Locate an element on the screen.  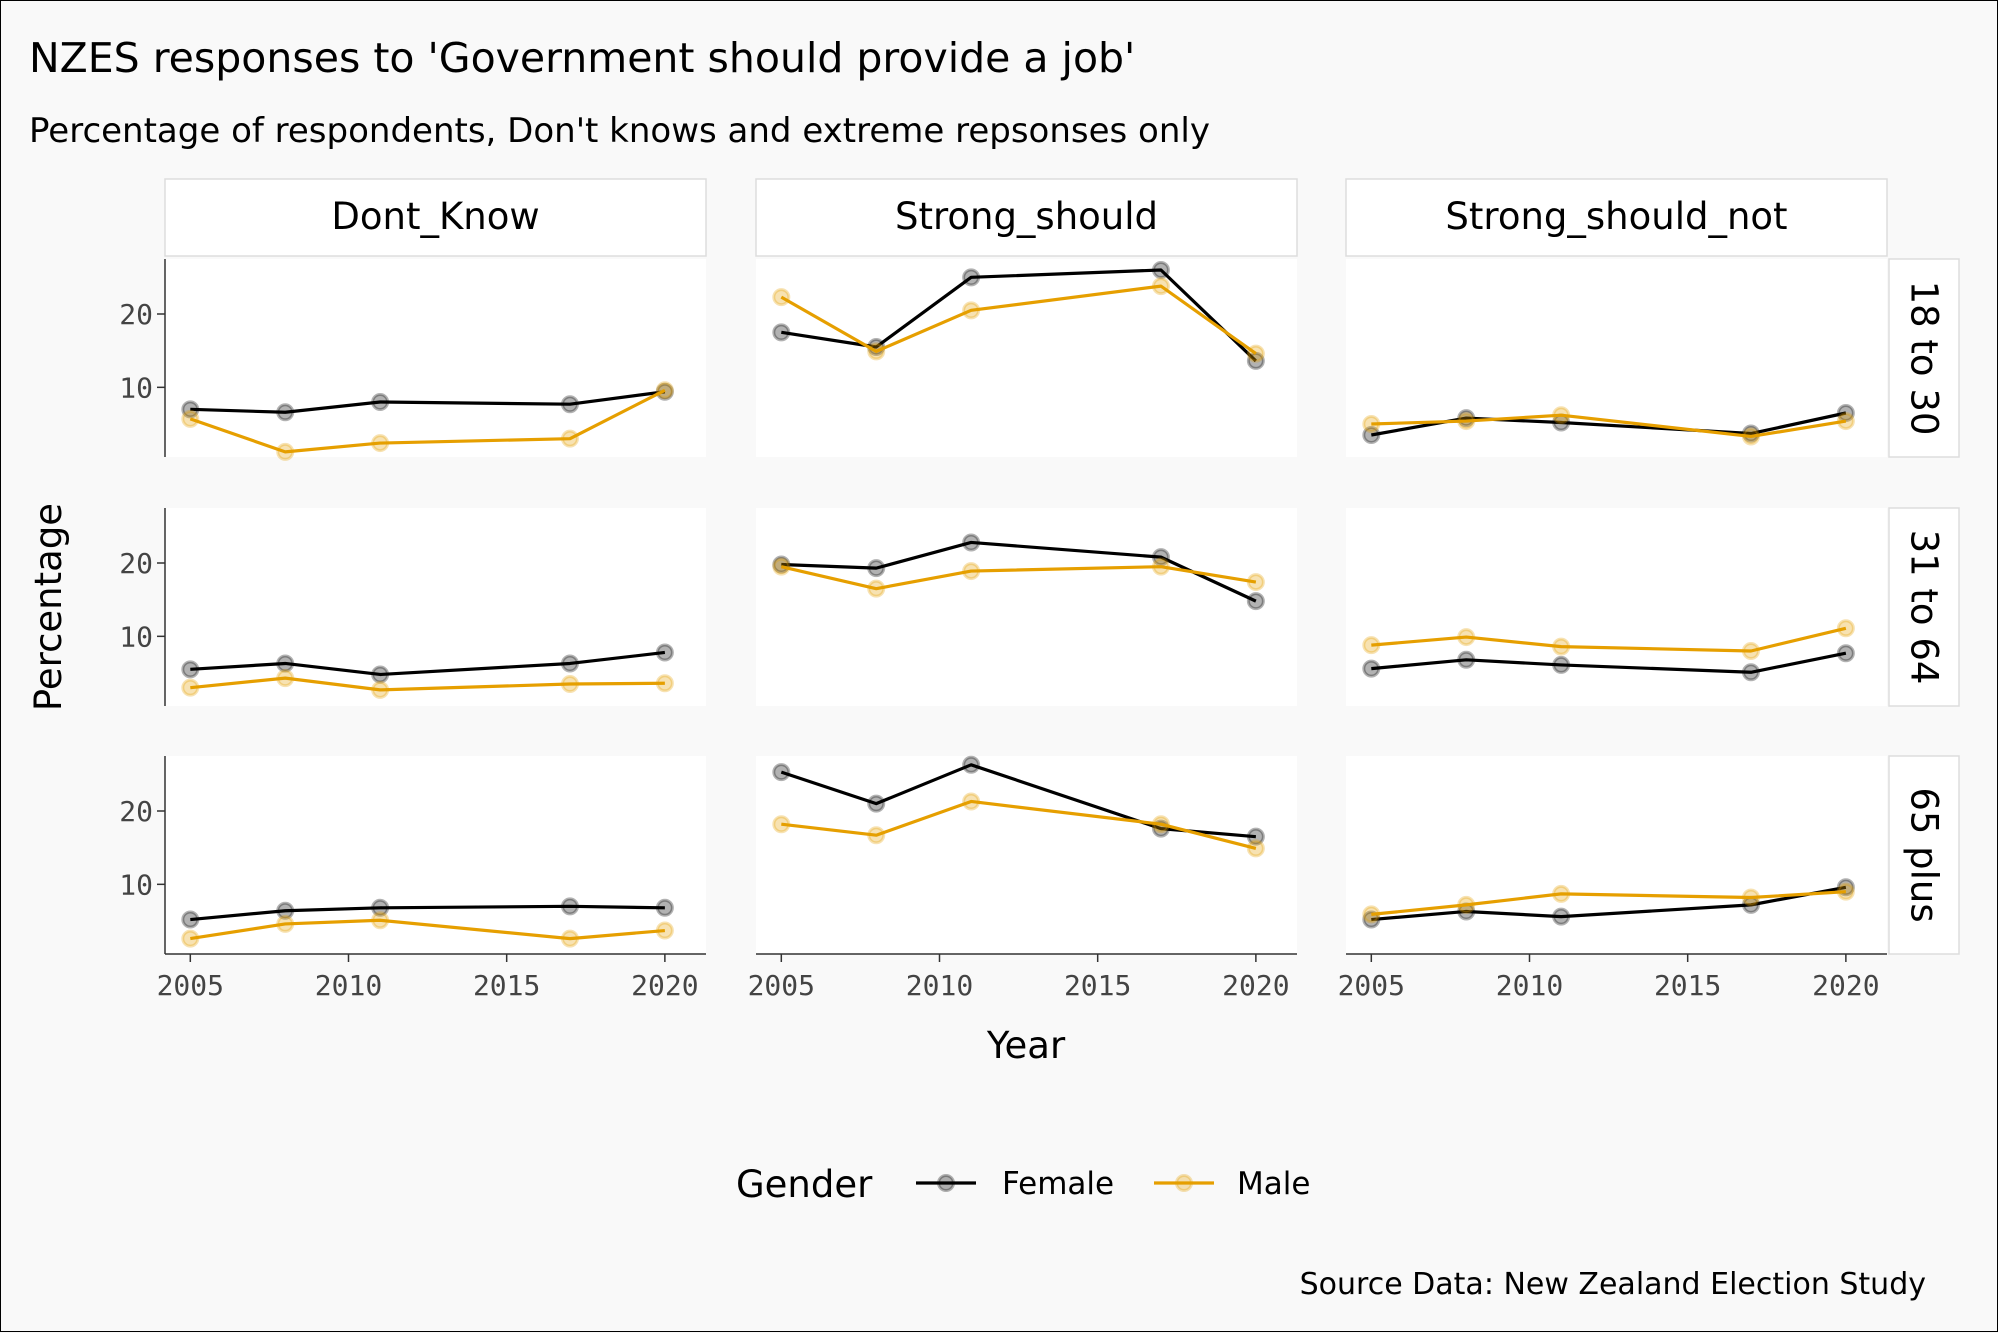
legend: Gender Female Male is located at coordinates (1023, 1184).